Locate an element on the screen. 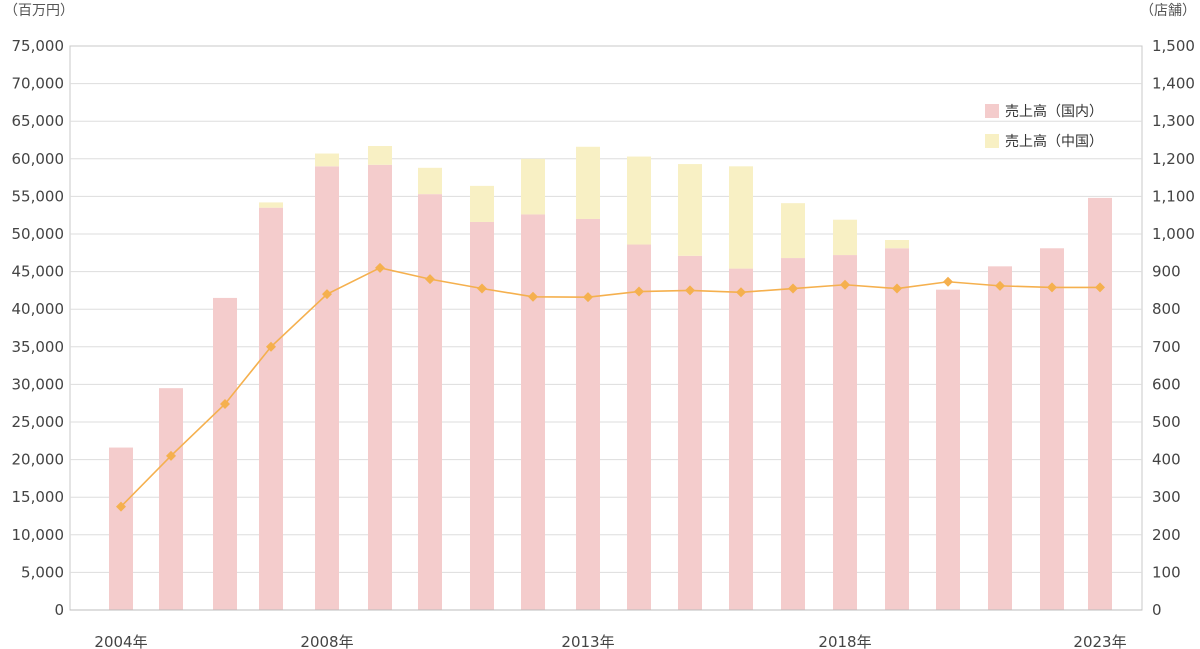 This screenshot has height=649, width=1200. right-tick-label: 1,200 is located at coordinates (1173, 159).